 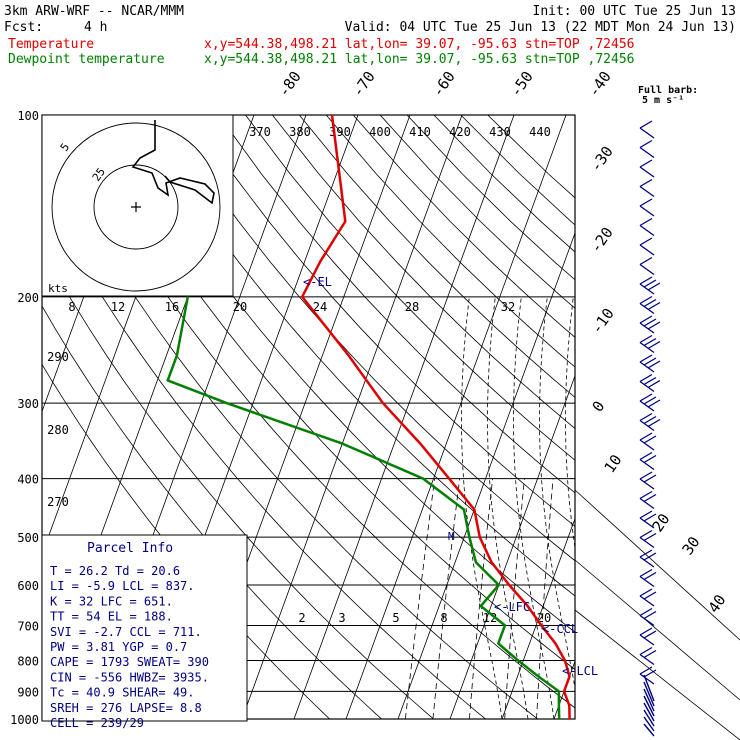 What do you see at coordinates (23, 27) in the screenshot?
I see `fcst-label: Fcst:` at bounding box center [23, 27].